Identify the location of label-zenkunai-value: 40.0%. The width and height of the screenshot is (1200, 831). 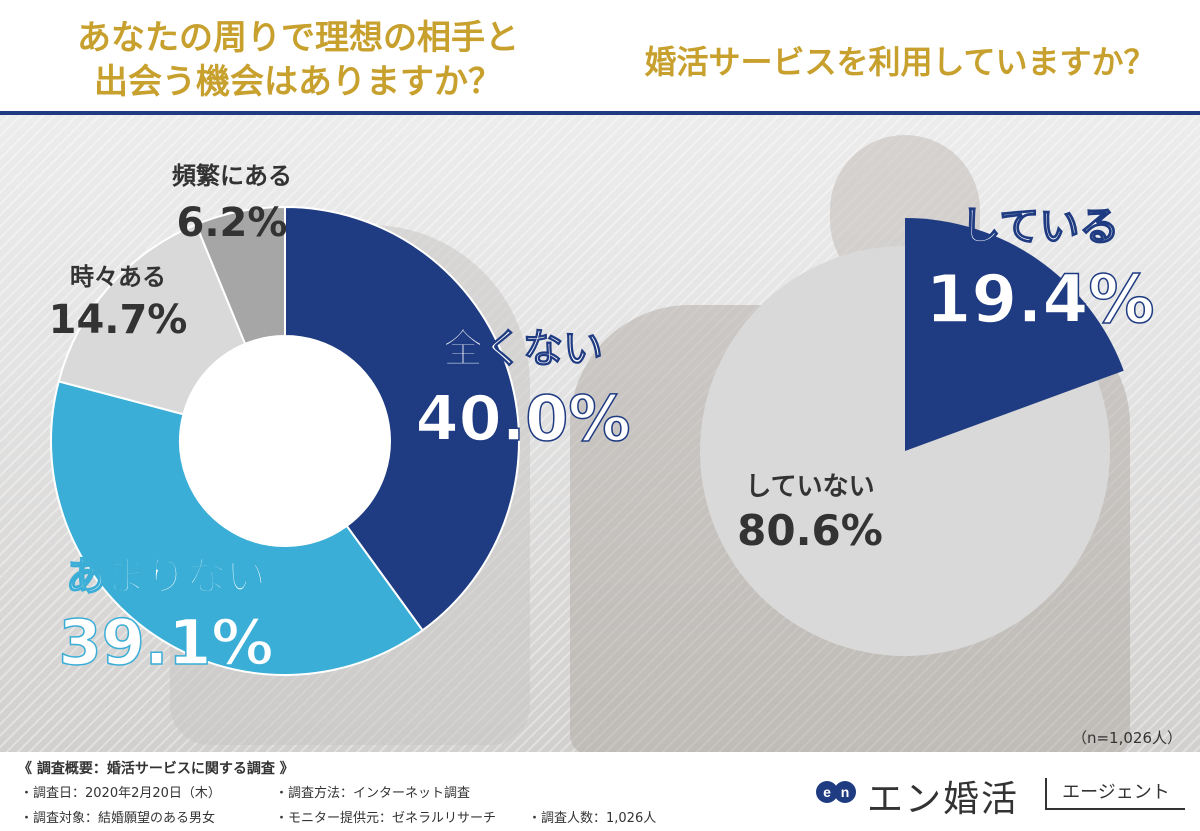
(522, 418).